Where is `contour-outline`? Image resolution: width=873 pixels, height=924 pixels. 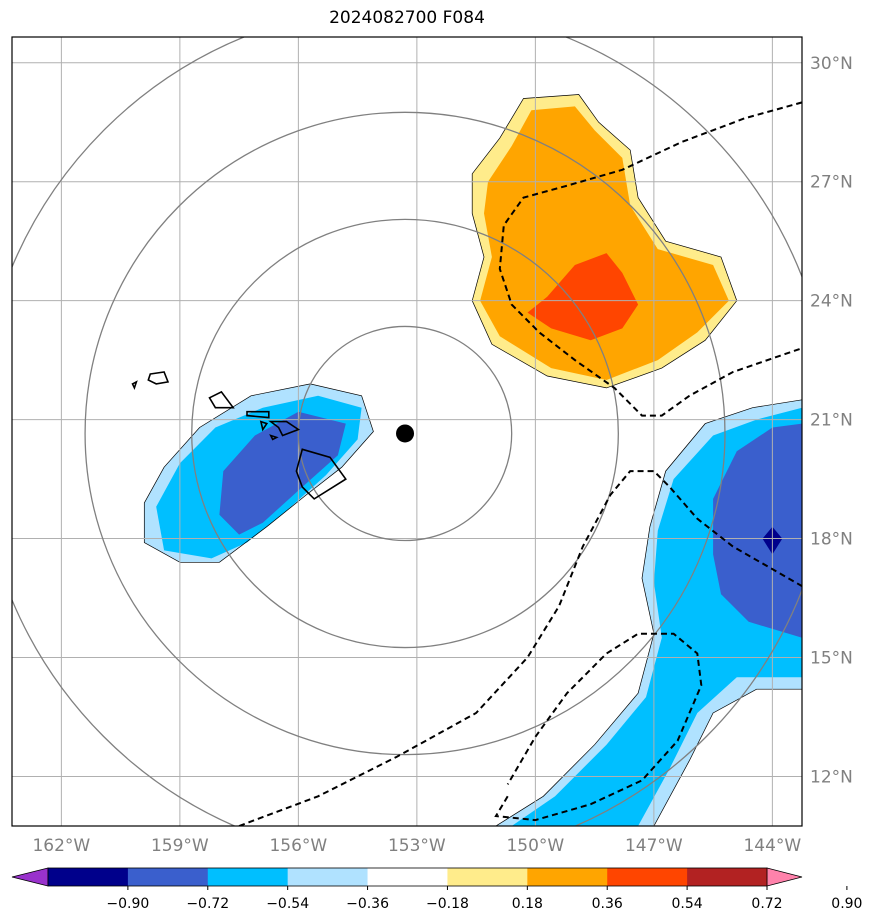 contour-outline is located at coordinates (258, 473).